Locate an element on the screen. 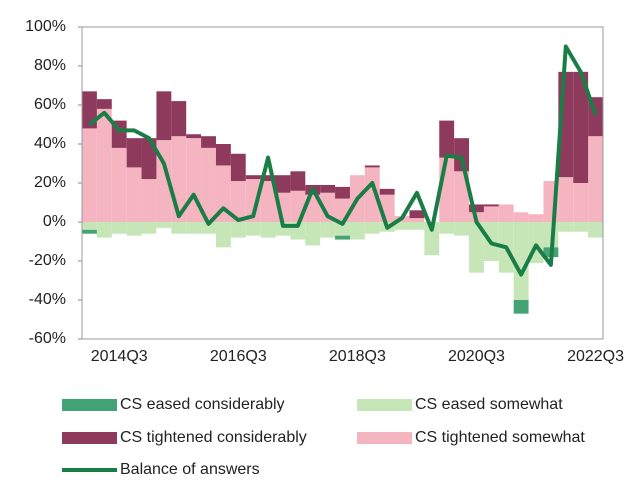 This screenshot has height=480, width=632. y-tick-label: 100% is located at coordinates (45, 26).